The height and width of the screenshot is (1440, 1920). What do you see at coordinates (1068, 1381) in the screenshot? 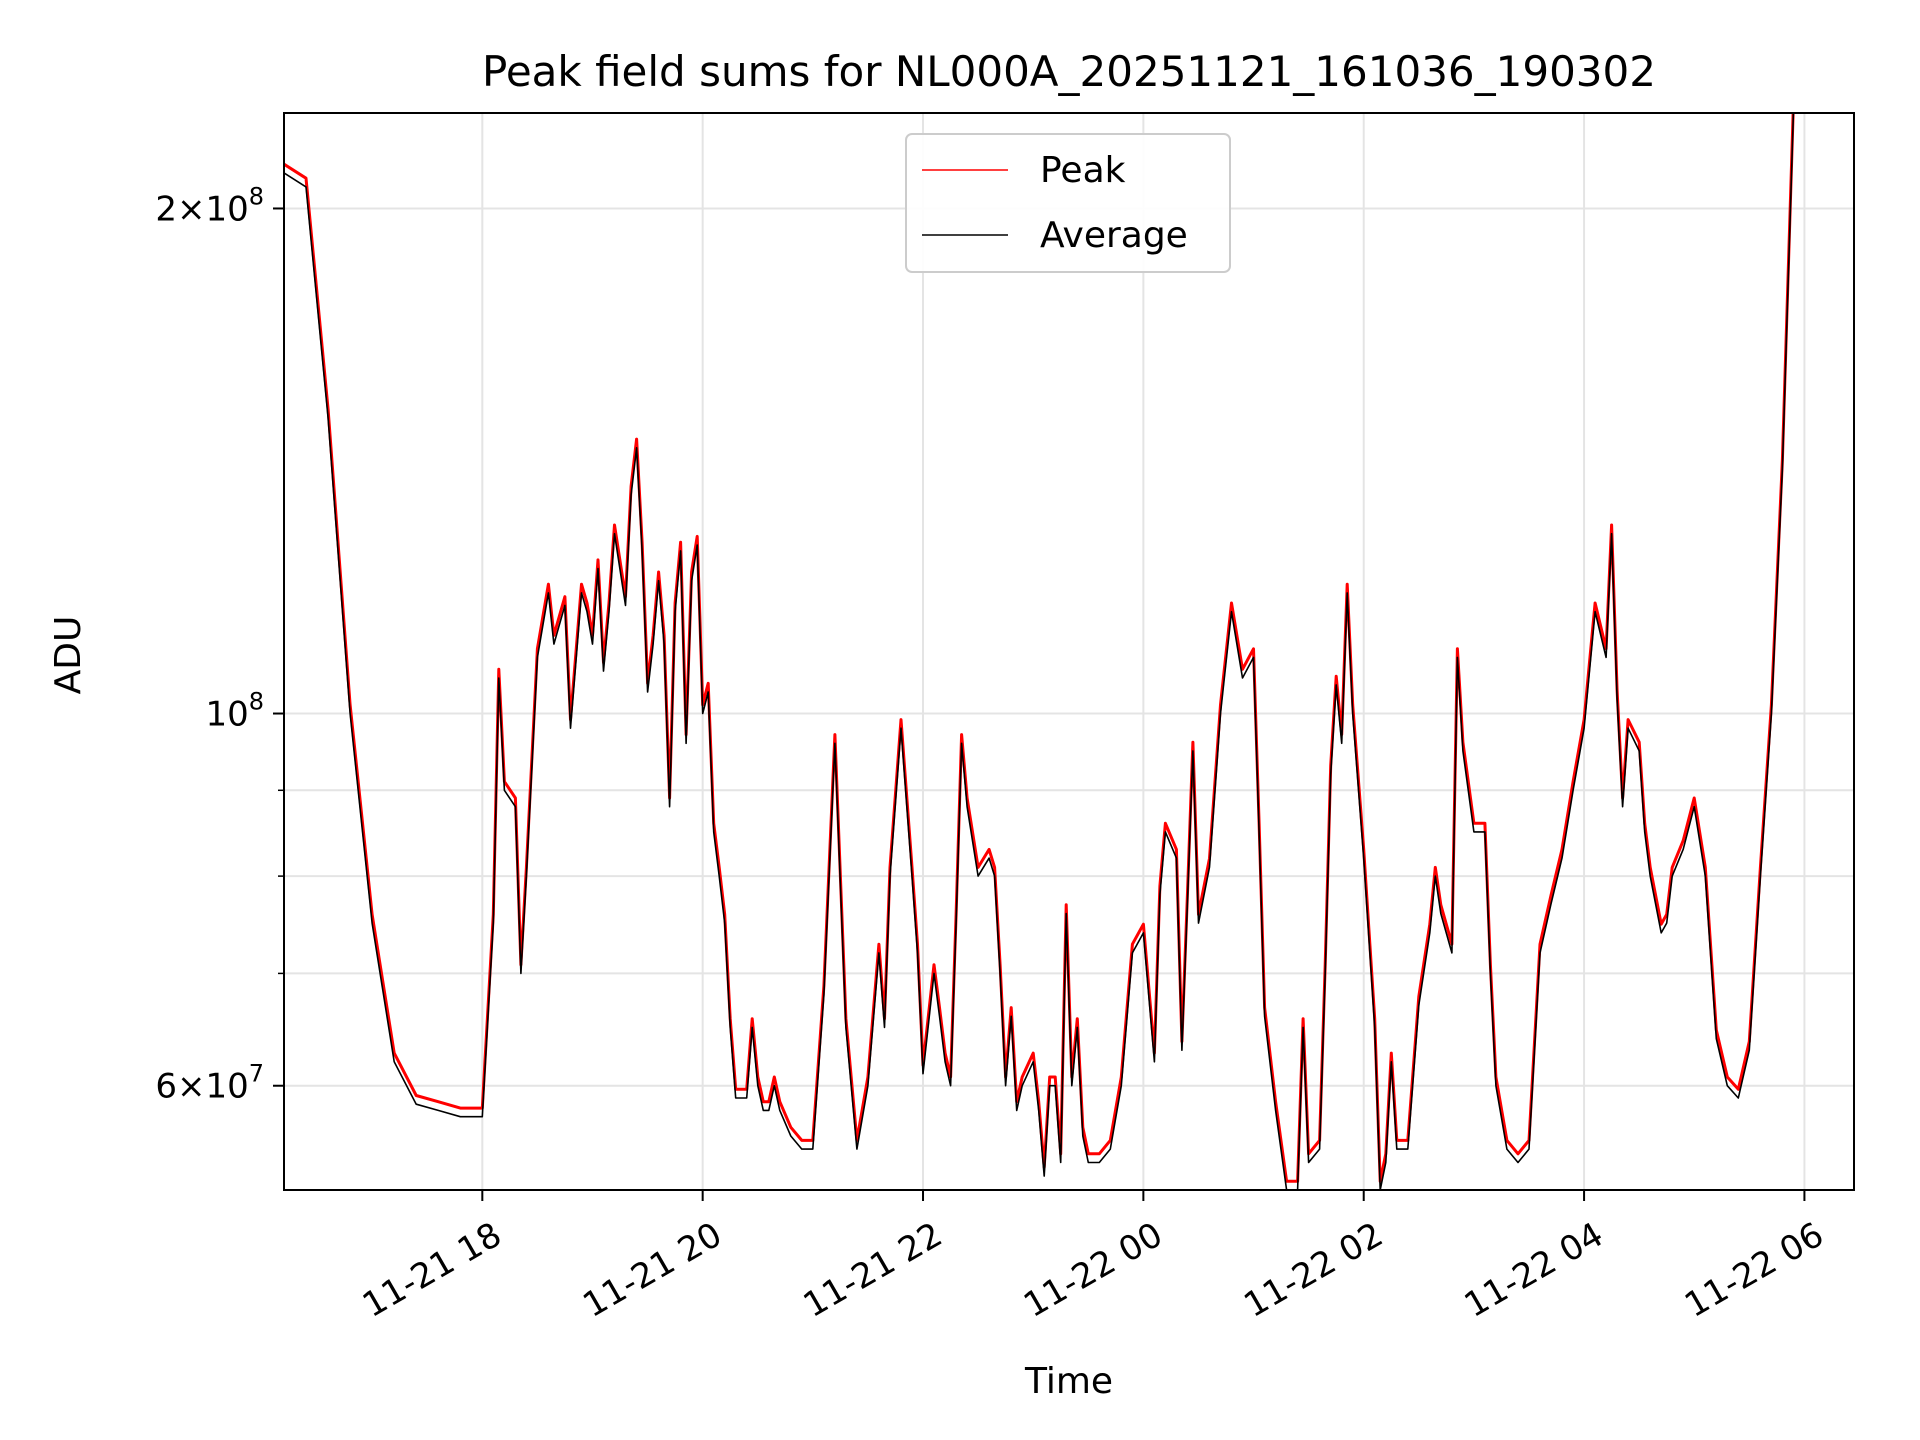
I see `x-axis-label: Time` at bounding box center [1068, 1381].